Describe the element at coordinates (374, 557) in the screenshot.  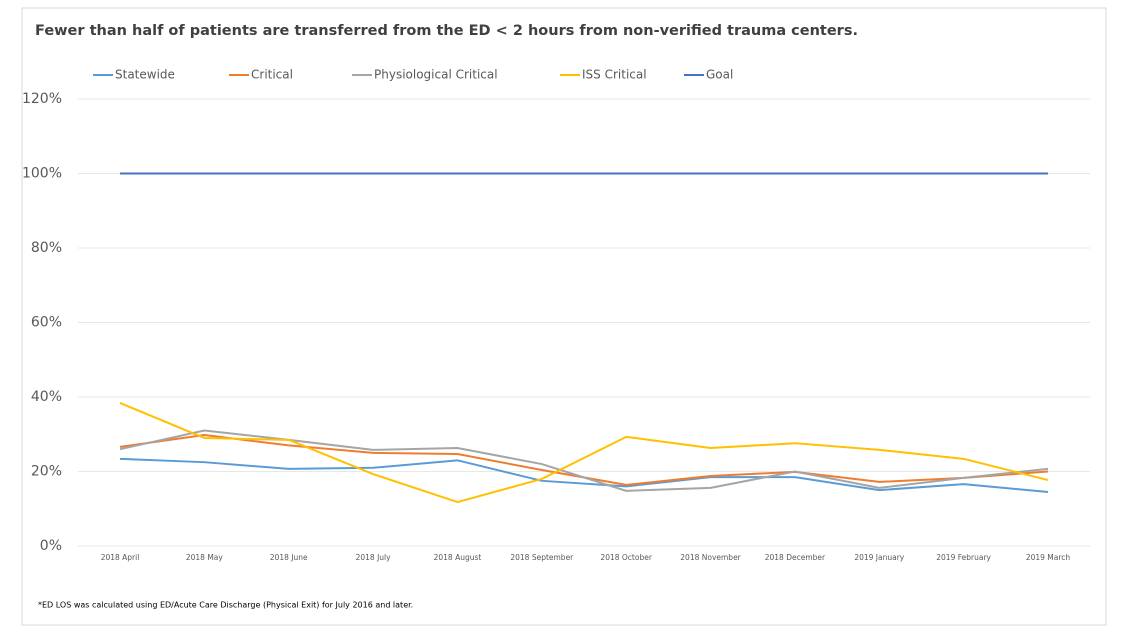
I see `x-tick-label: 2018 July` at that location.